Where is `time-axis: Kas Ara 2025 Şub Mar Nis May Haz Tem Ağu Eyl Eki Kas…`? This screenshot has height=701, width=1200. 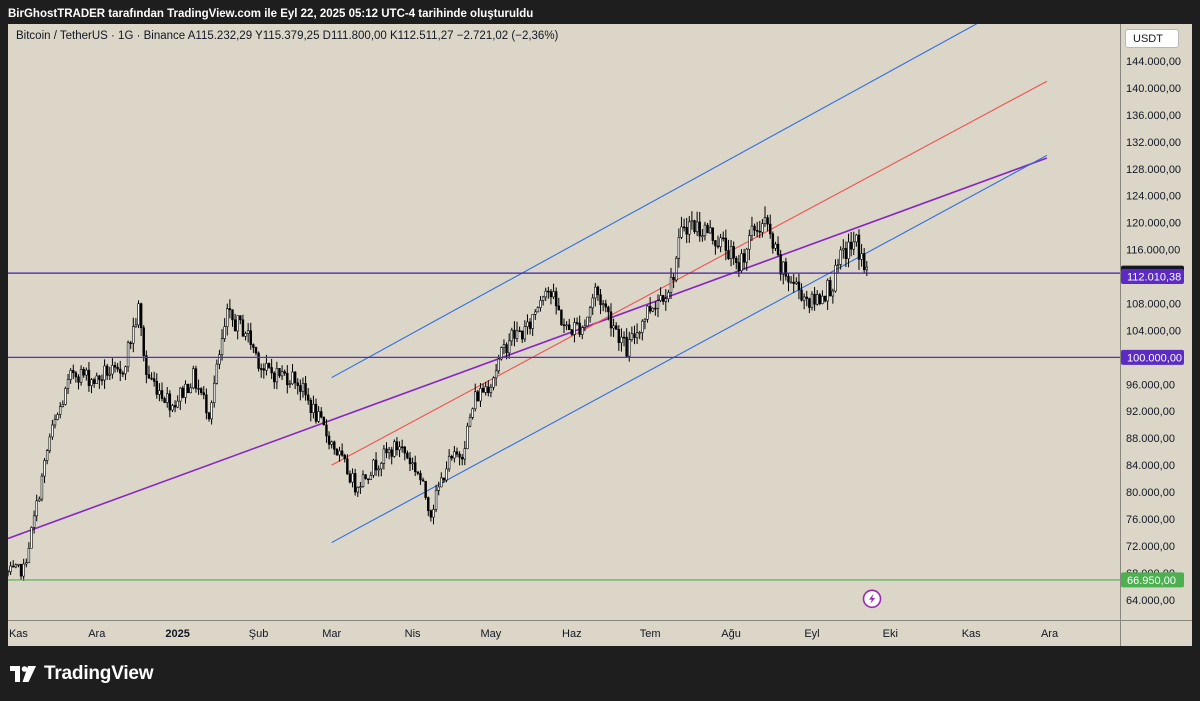
time-axis: Kas Ara 2025 Şub Mar Nis May Haz Tem Ağu Eyl Eki Kas… is located at coordinates (534, 634).